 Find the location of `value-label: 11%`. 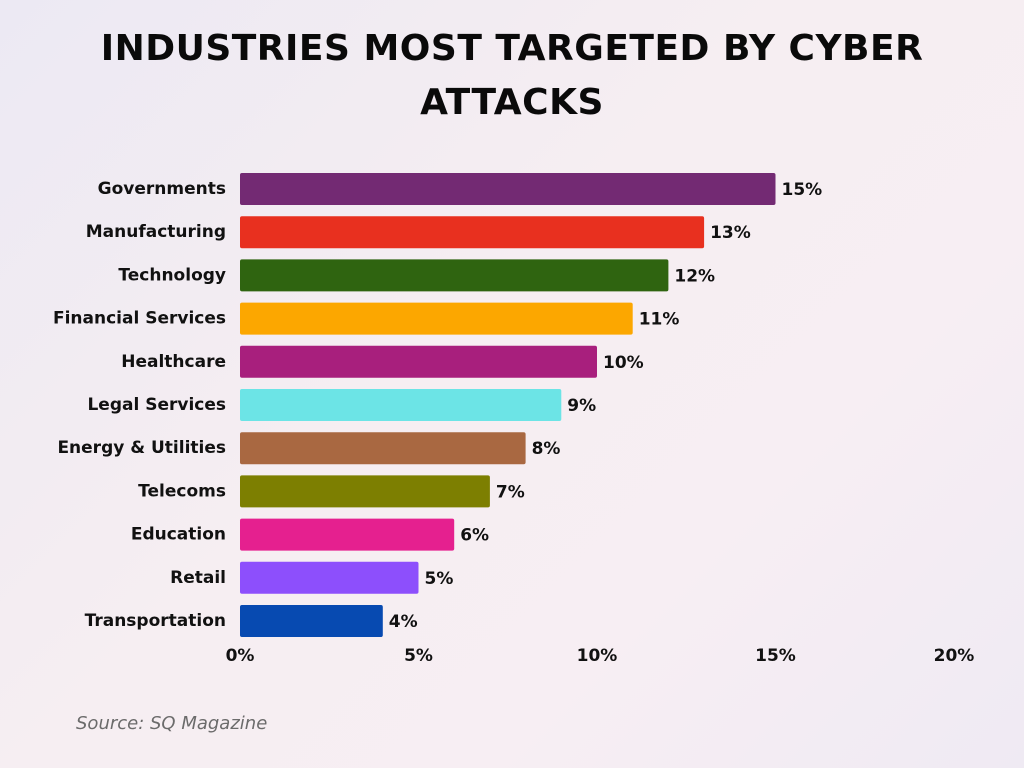

value-label: 11% is located at coordinates (659, 320).